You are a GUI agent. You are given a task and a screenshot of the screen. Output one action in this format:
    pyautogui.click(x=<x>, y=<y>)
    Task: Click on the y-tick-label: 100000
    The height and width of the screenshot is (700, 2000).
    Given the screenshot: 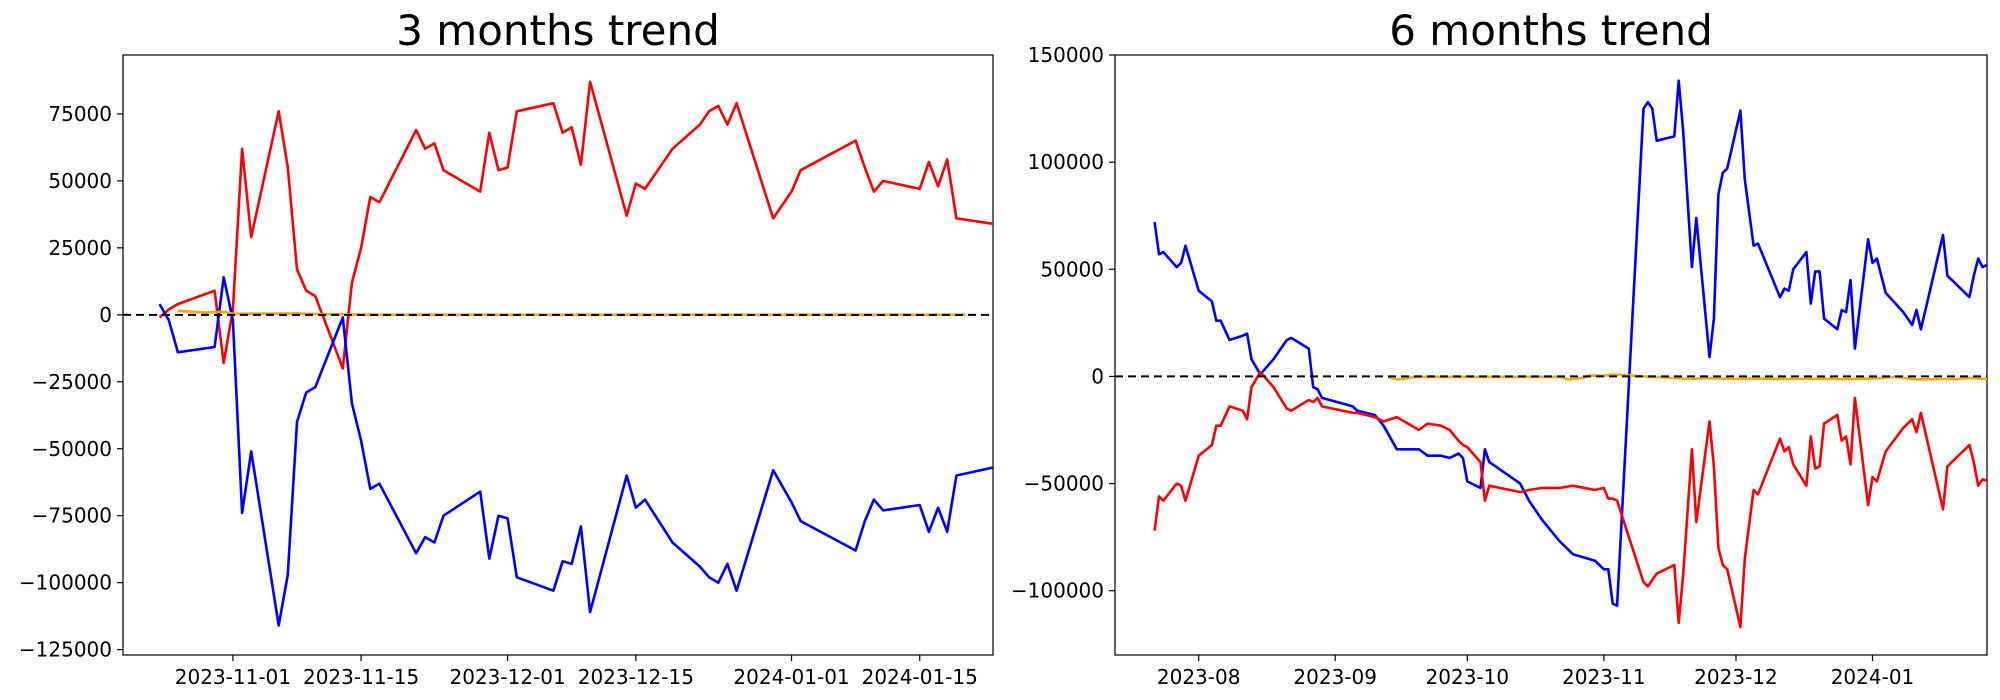 What is the action you would take?
    pyautogui.click(x=1066, y=162)
    